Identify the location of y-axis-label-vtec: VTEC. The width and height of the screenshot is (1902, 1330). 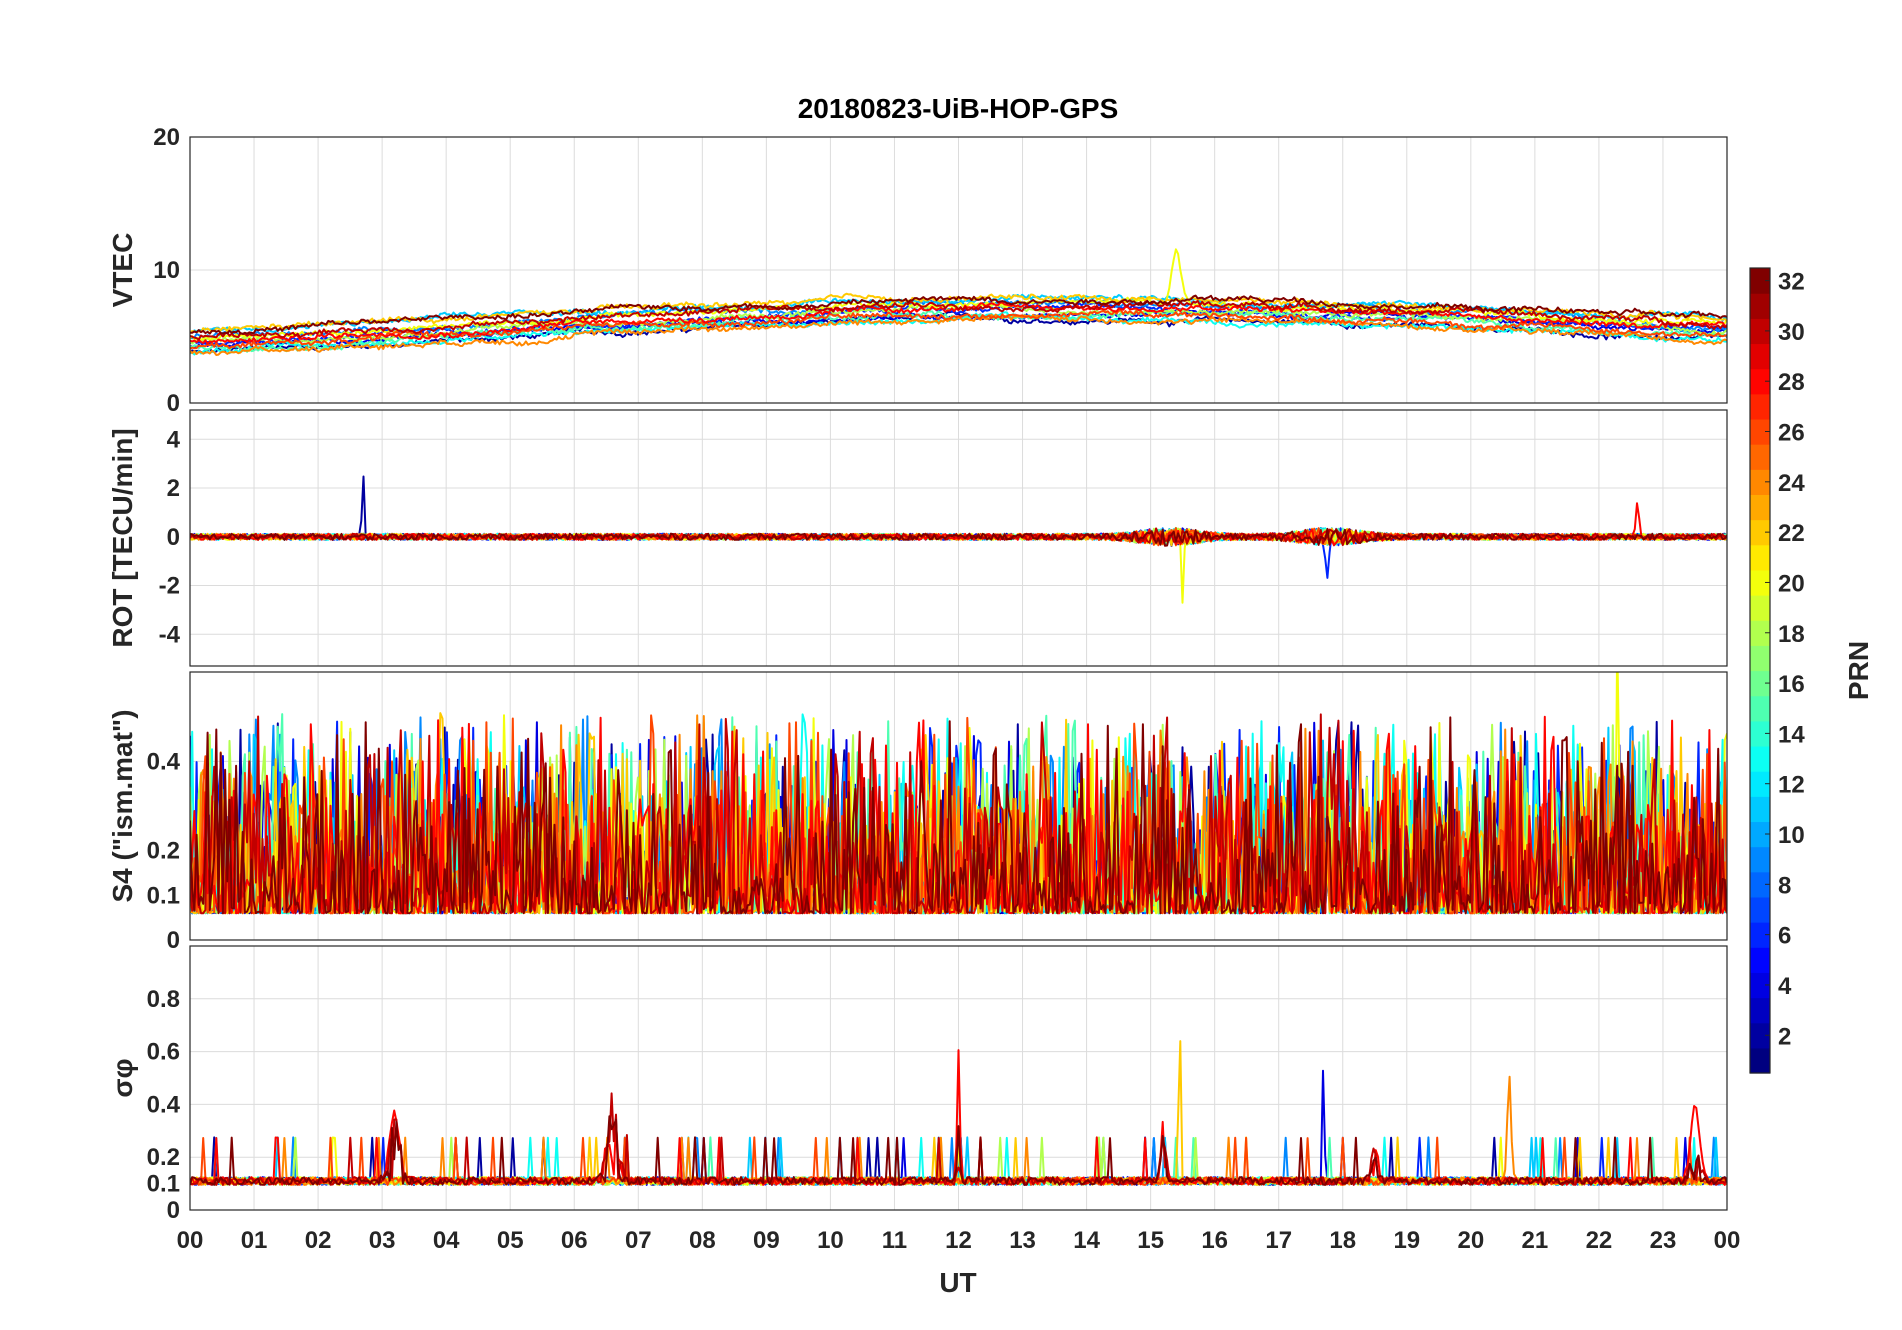
(122, 270).